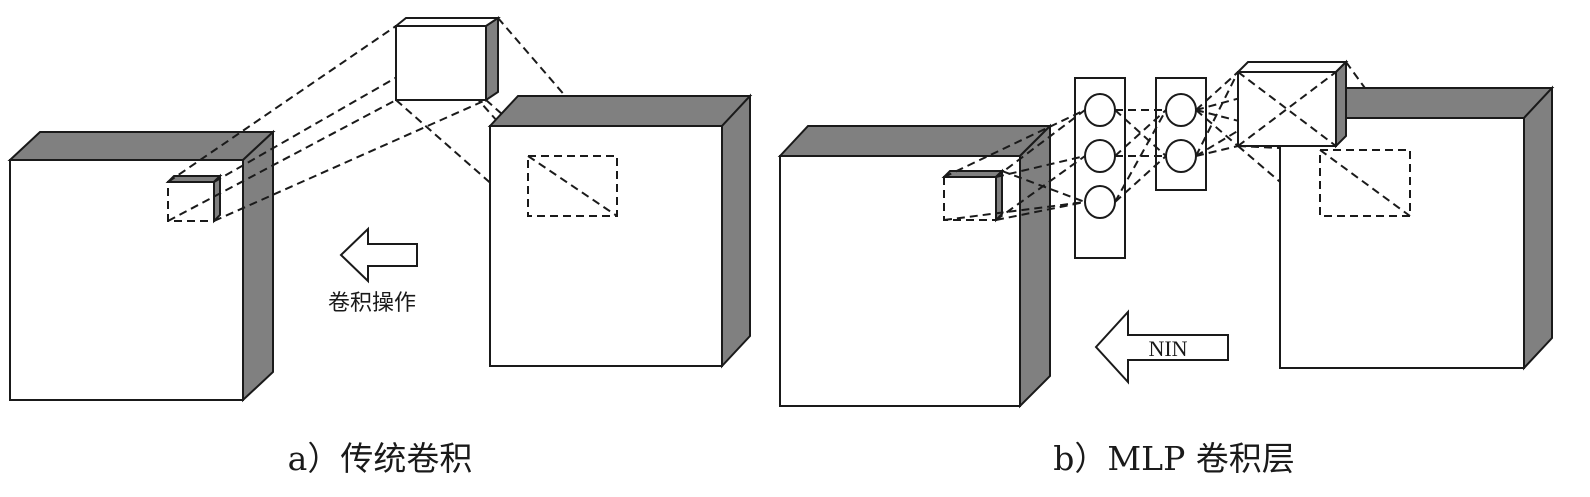 Image resolution: width=1590 pixels, height=497 pixels. I want to click on panel-a-caption: a）传统卷积, so click(380, 458).